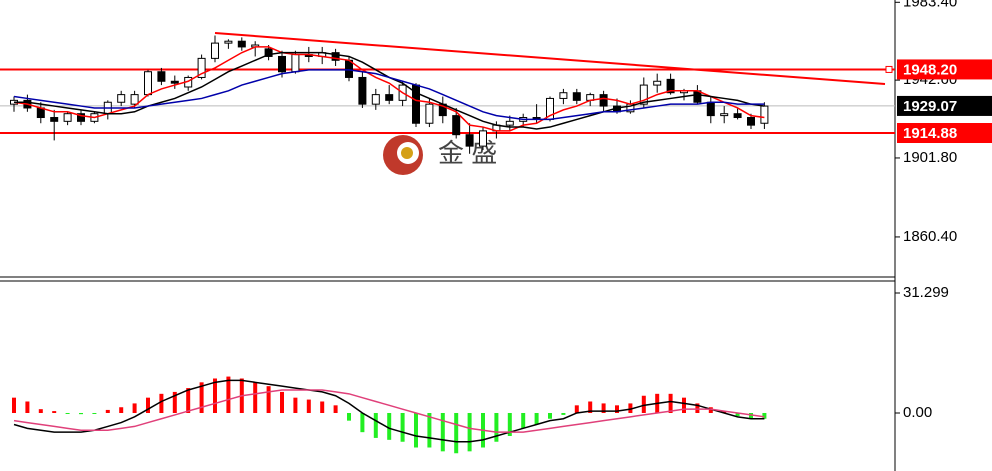  What do you see at coordinates (930, 106) in the screenshot?
I see `price-label: 1929.07` at bounding box center [930, 106].